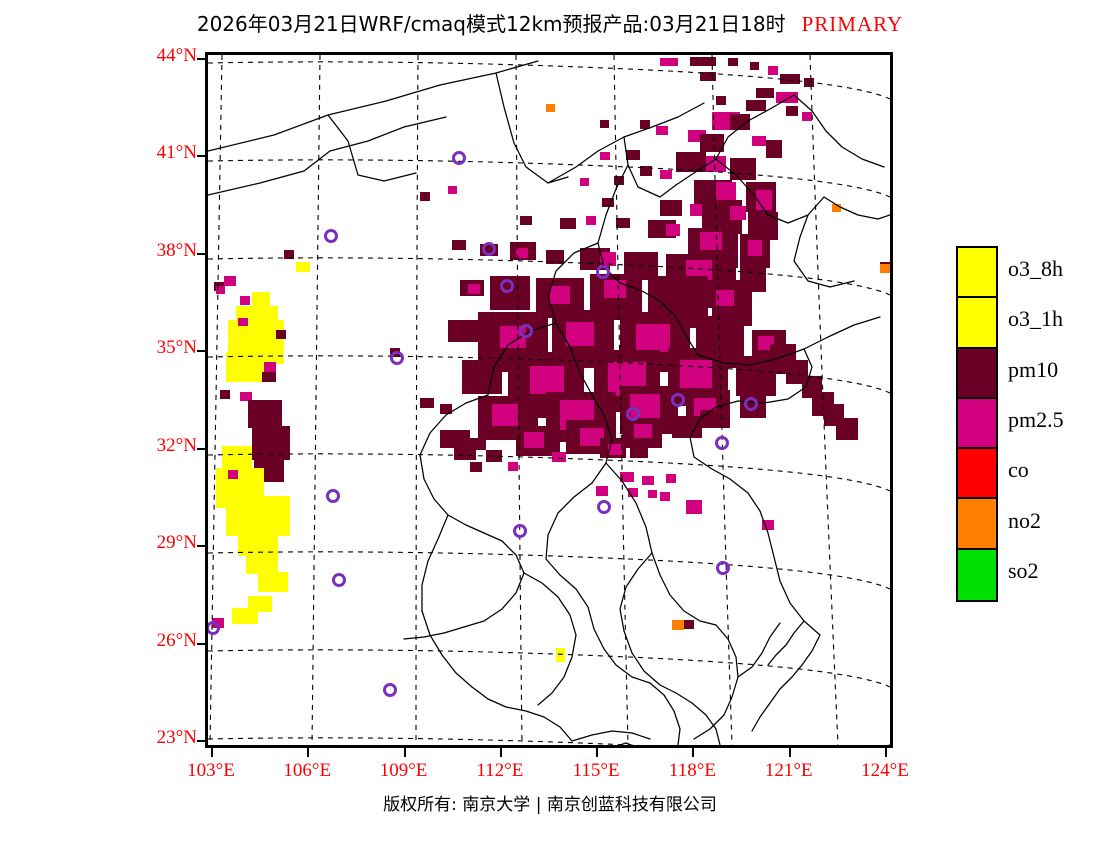 The width and height of the screenshot is (1100, 850). I want to click on x-tick-label: 124°E, so click(885, 770).